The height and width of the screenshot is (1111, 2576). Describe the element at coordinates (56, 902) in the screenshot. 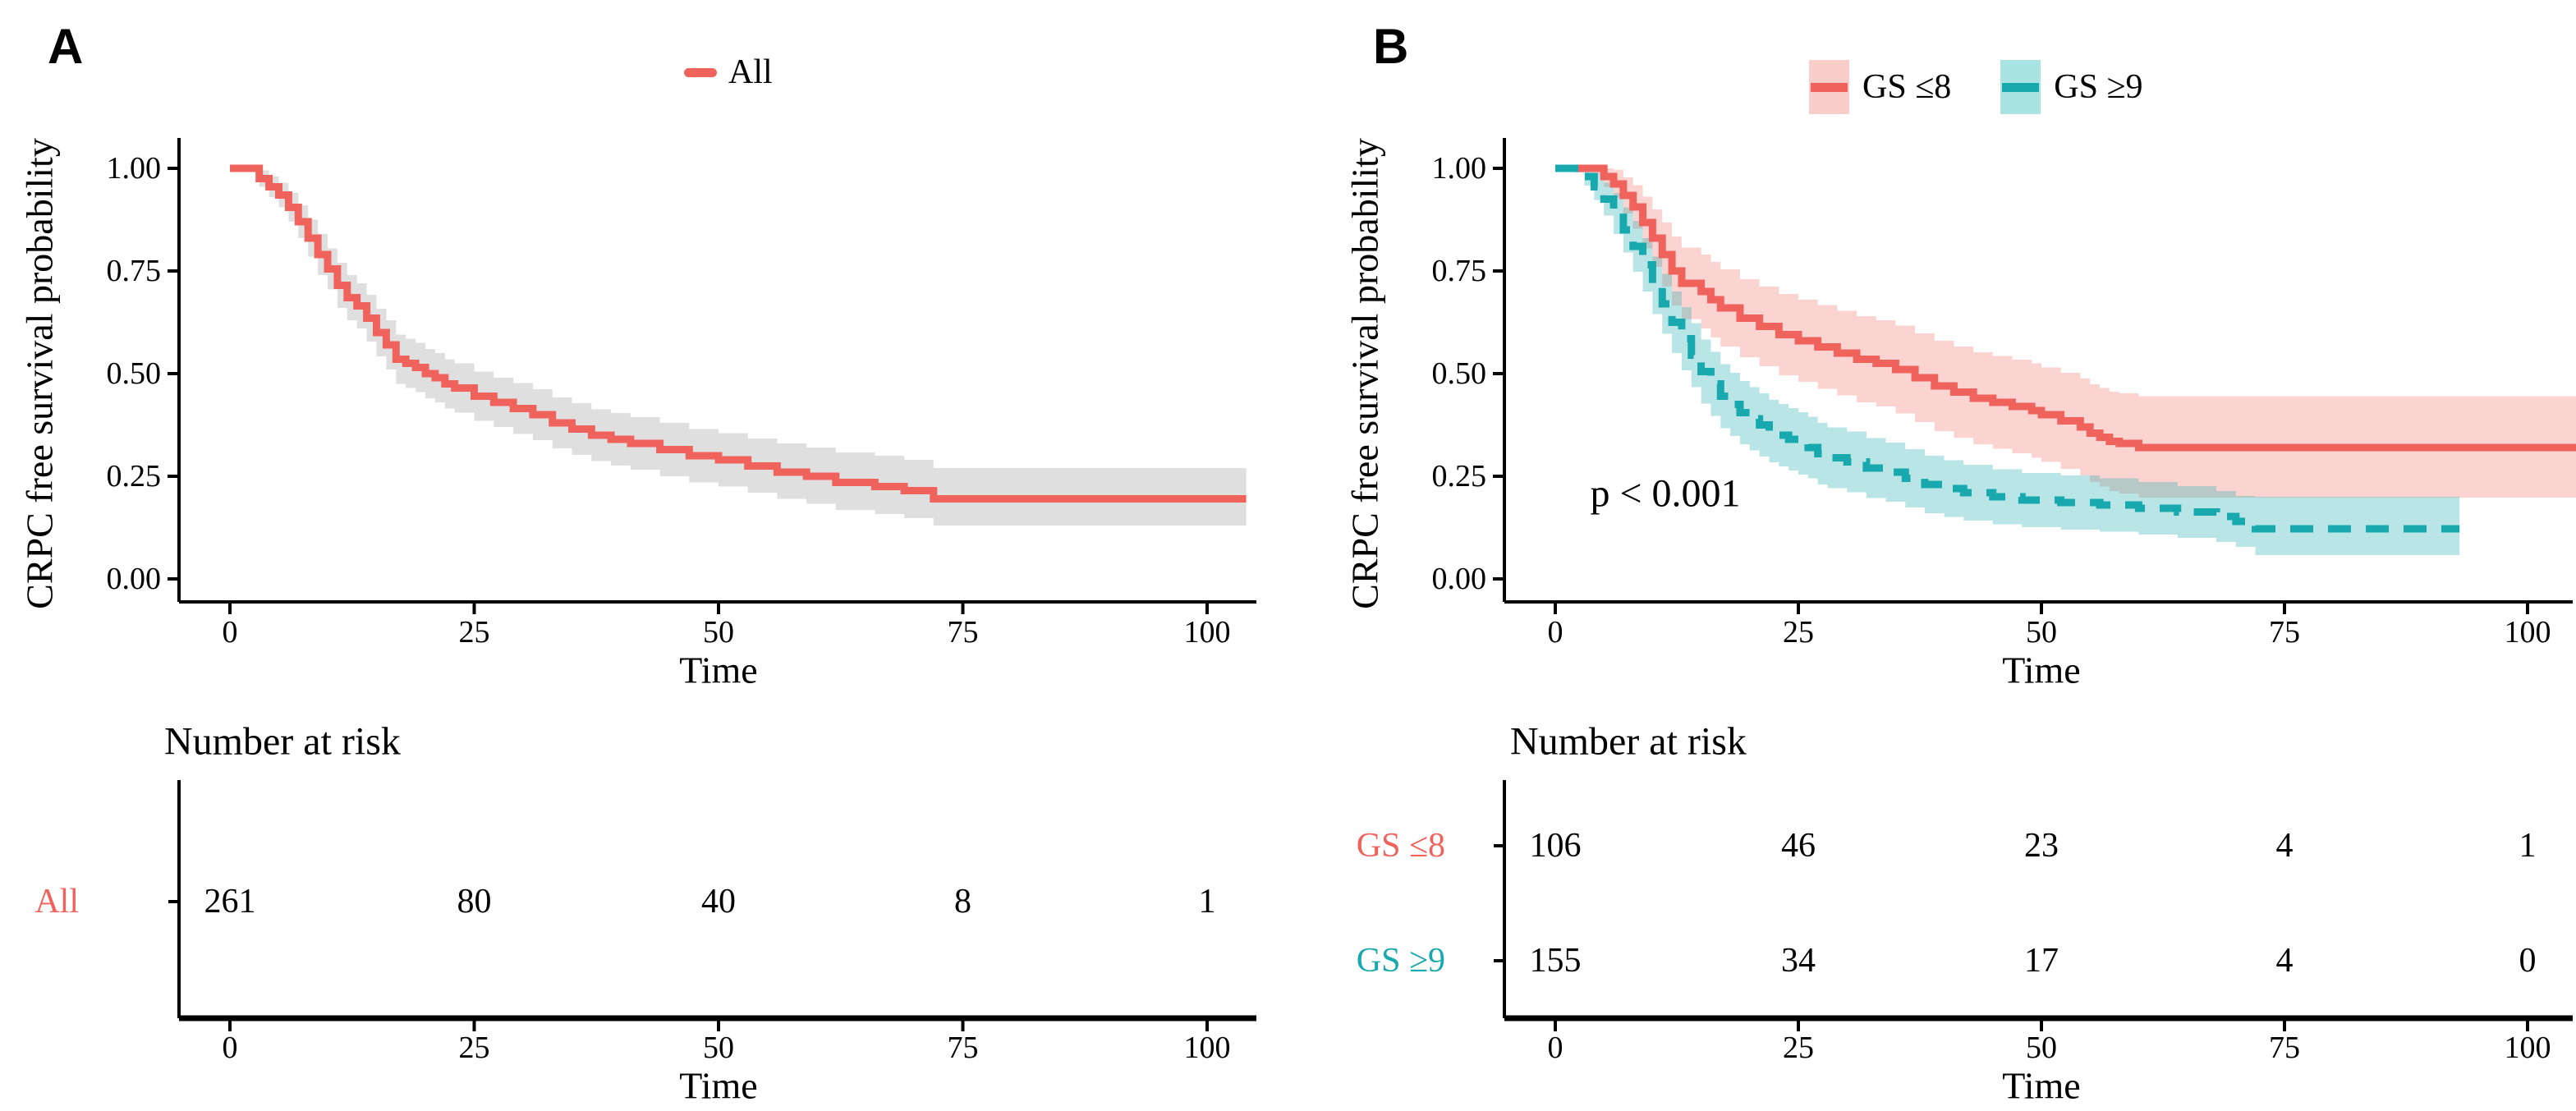

I see `risk-row-label: All` at that location.